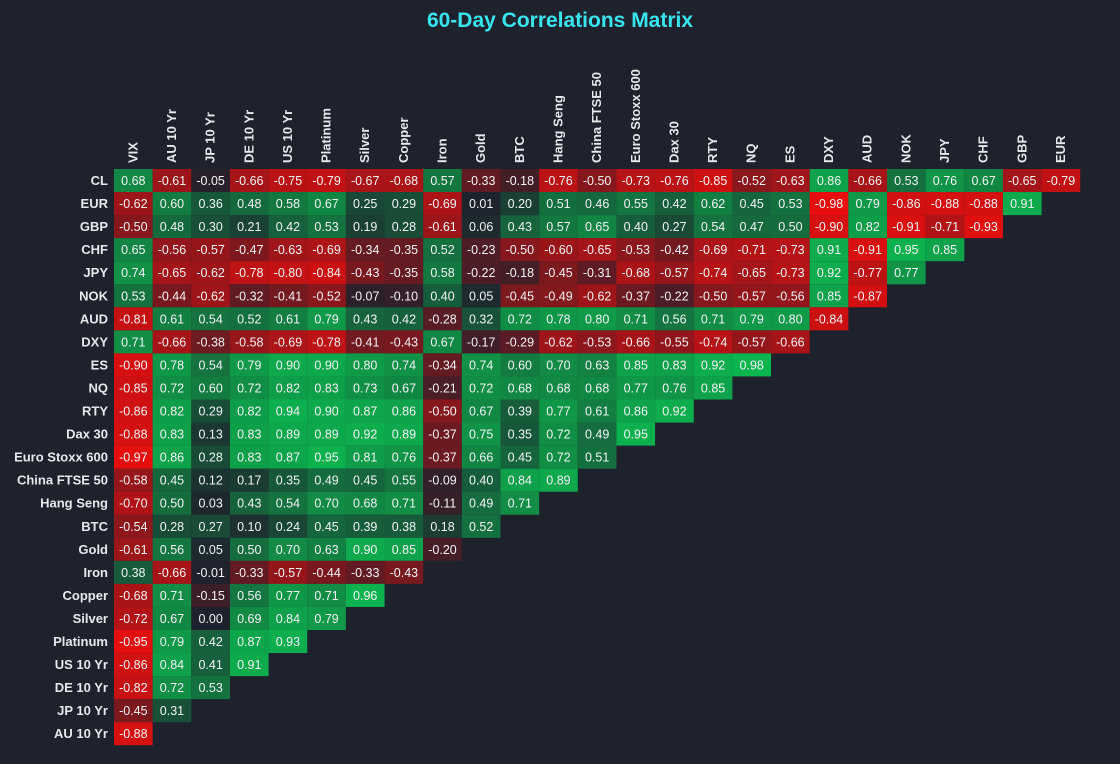 This screenshot has height=764, width=1120. What do you see at coordinates (520, 412) in the screenshot?
I see `cell-value: 0.39` at bounding box center [520, 412].